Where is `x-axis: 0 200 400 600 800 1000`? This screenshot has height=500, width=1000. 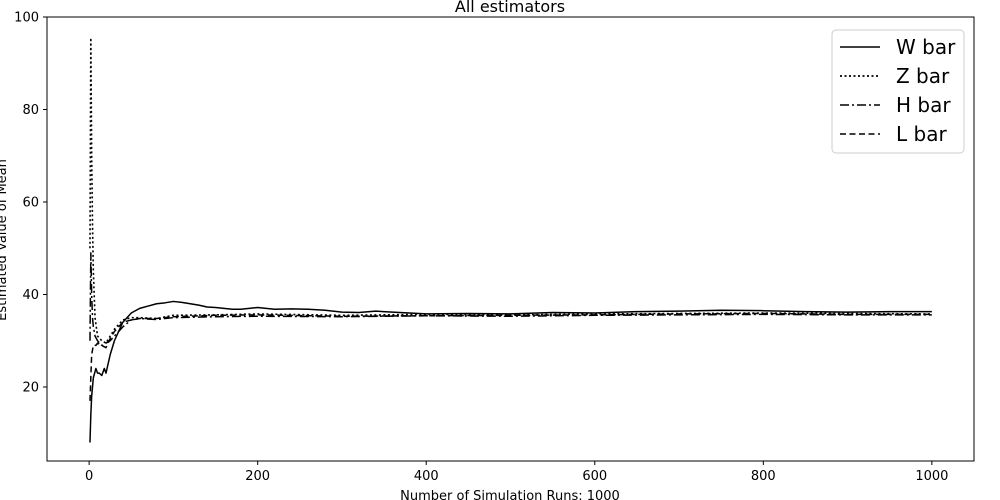
x-axis: 0 200 400 600 800 1000 is located at coordinates (516, 472).